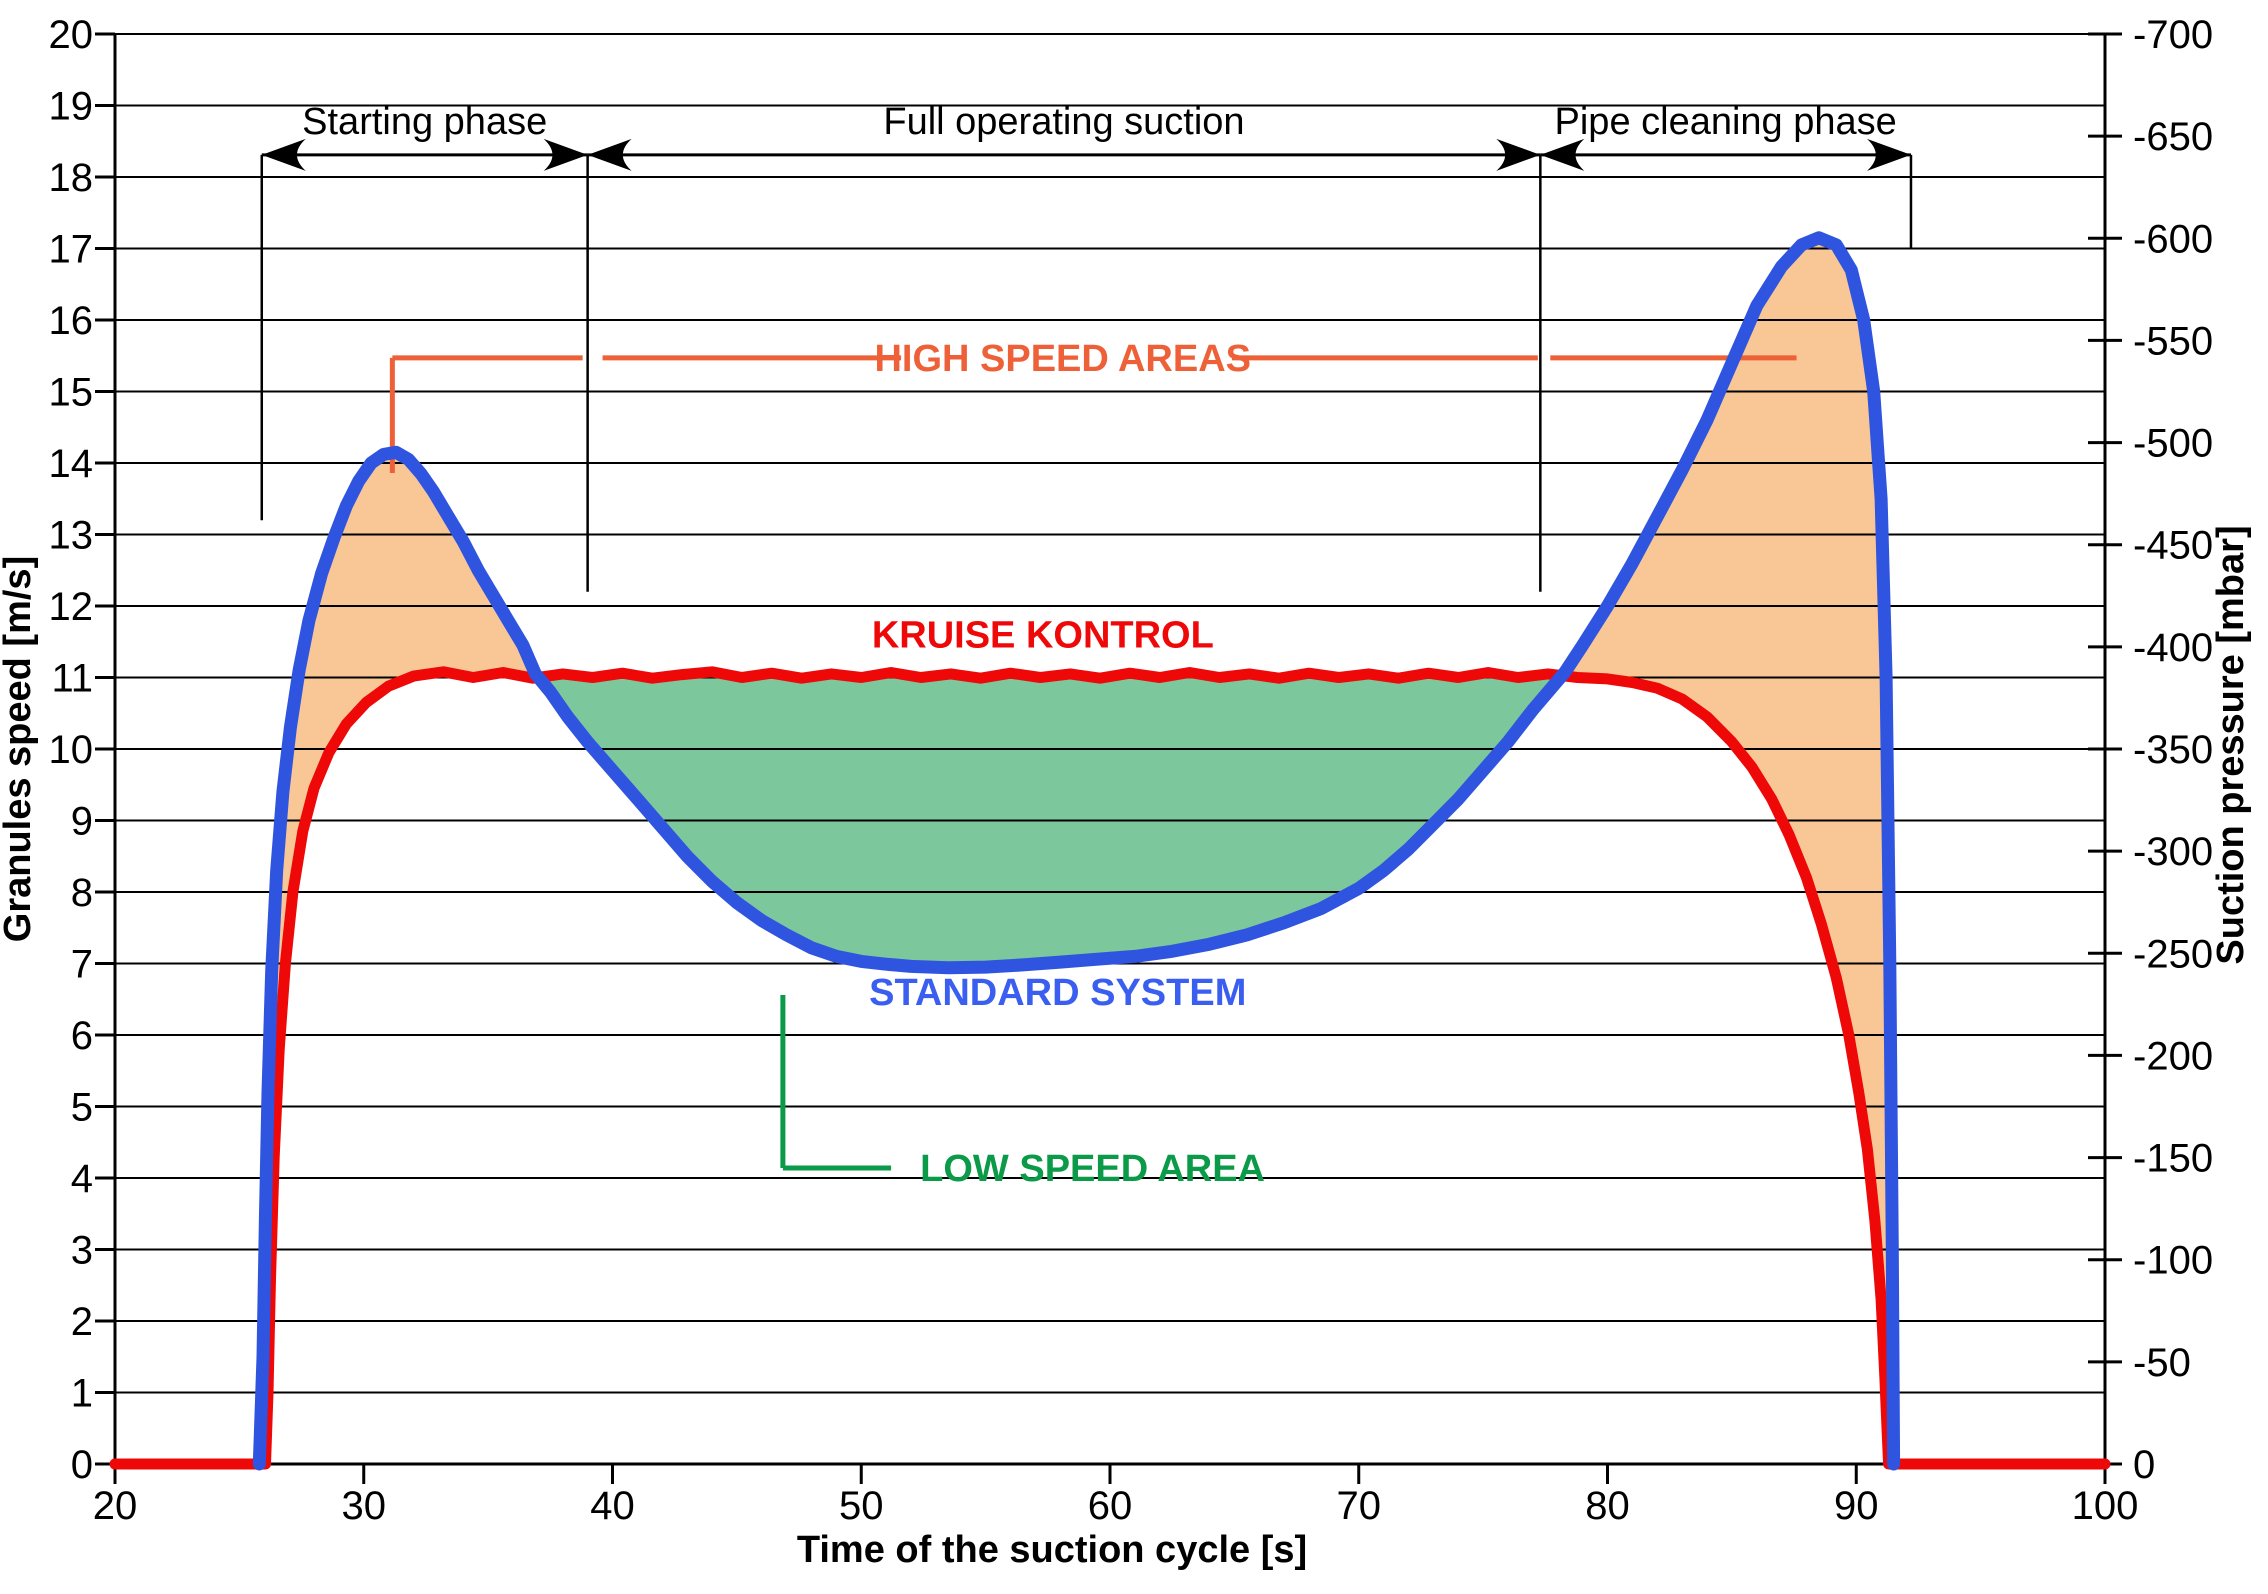  What do you see at coordinates (1359, 1506) in the screenshot?
I see `x-tick-label: 70` at bounding box center [1359, 1506].